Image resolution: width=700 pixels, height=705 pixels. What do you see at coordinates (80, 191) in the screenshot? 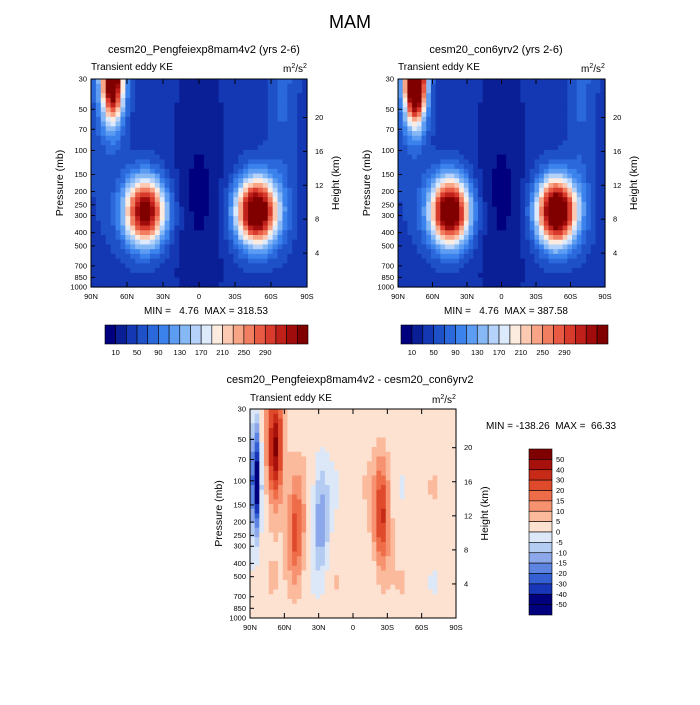
I see `y-tick-label: 200` at bounding box center [80, 191].